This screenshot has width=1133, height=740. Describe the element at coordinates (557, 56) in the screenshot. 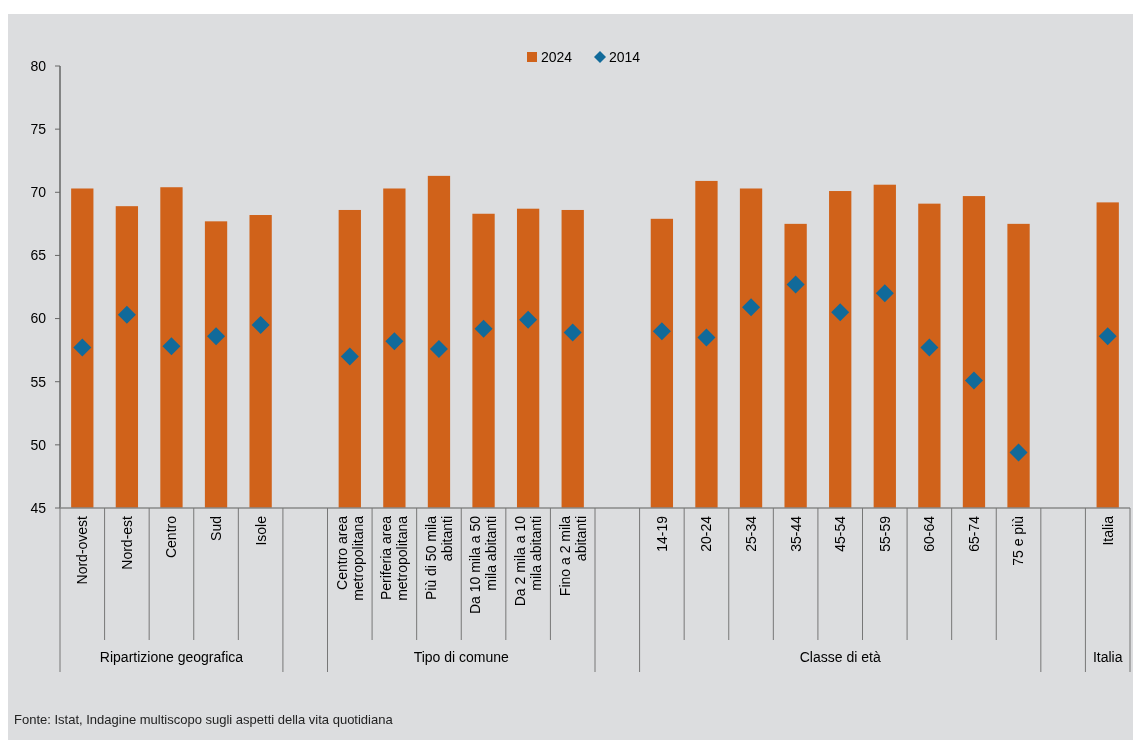

I see `legend-label: 2024` at that location.